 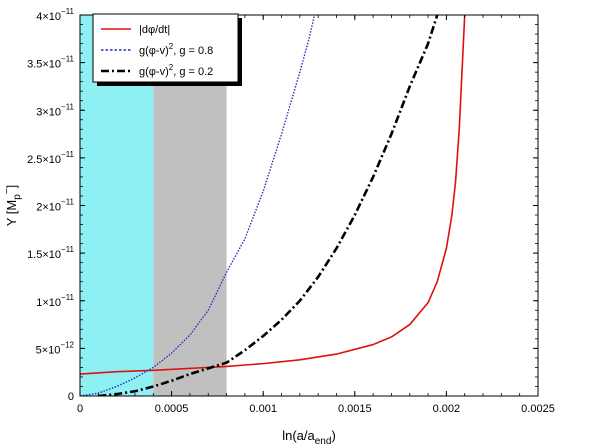 What do you see at coordinates (50, 158) in the screenshot?
I see `y-tick-label: 2.5×10⁻¹¹` at bounding box center [50, 158].